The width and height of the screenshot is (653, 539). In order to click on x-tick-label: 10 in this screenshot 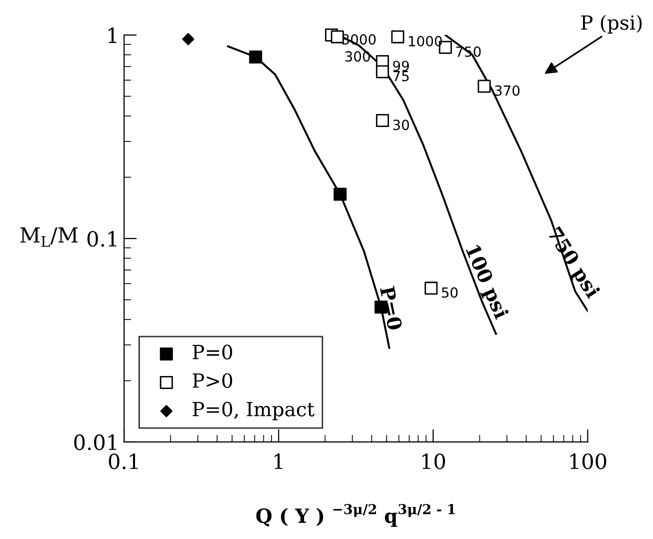, I will do `click(434, 461)`.